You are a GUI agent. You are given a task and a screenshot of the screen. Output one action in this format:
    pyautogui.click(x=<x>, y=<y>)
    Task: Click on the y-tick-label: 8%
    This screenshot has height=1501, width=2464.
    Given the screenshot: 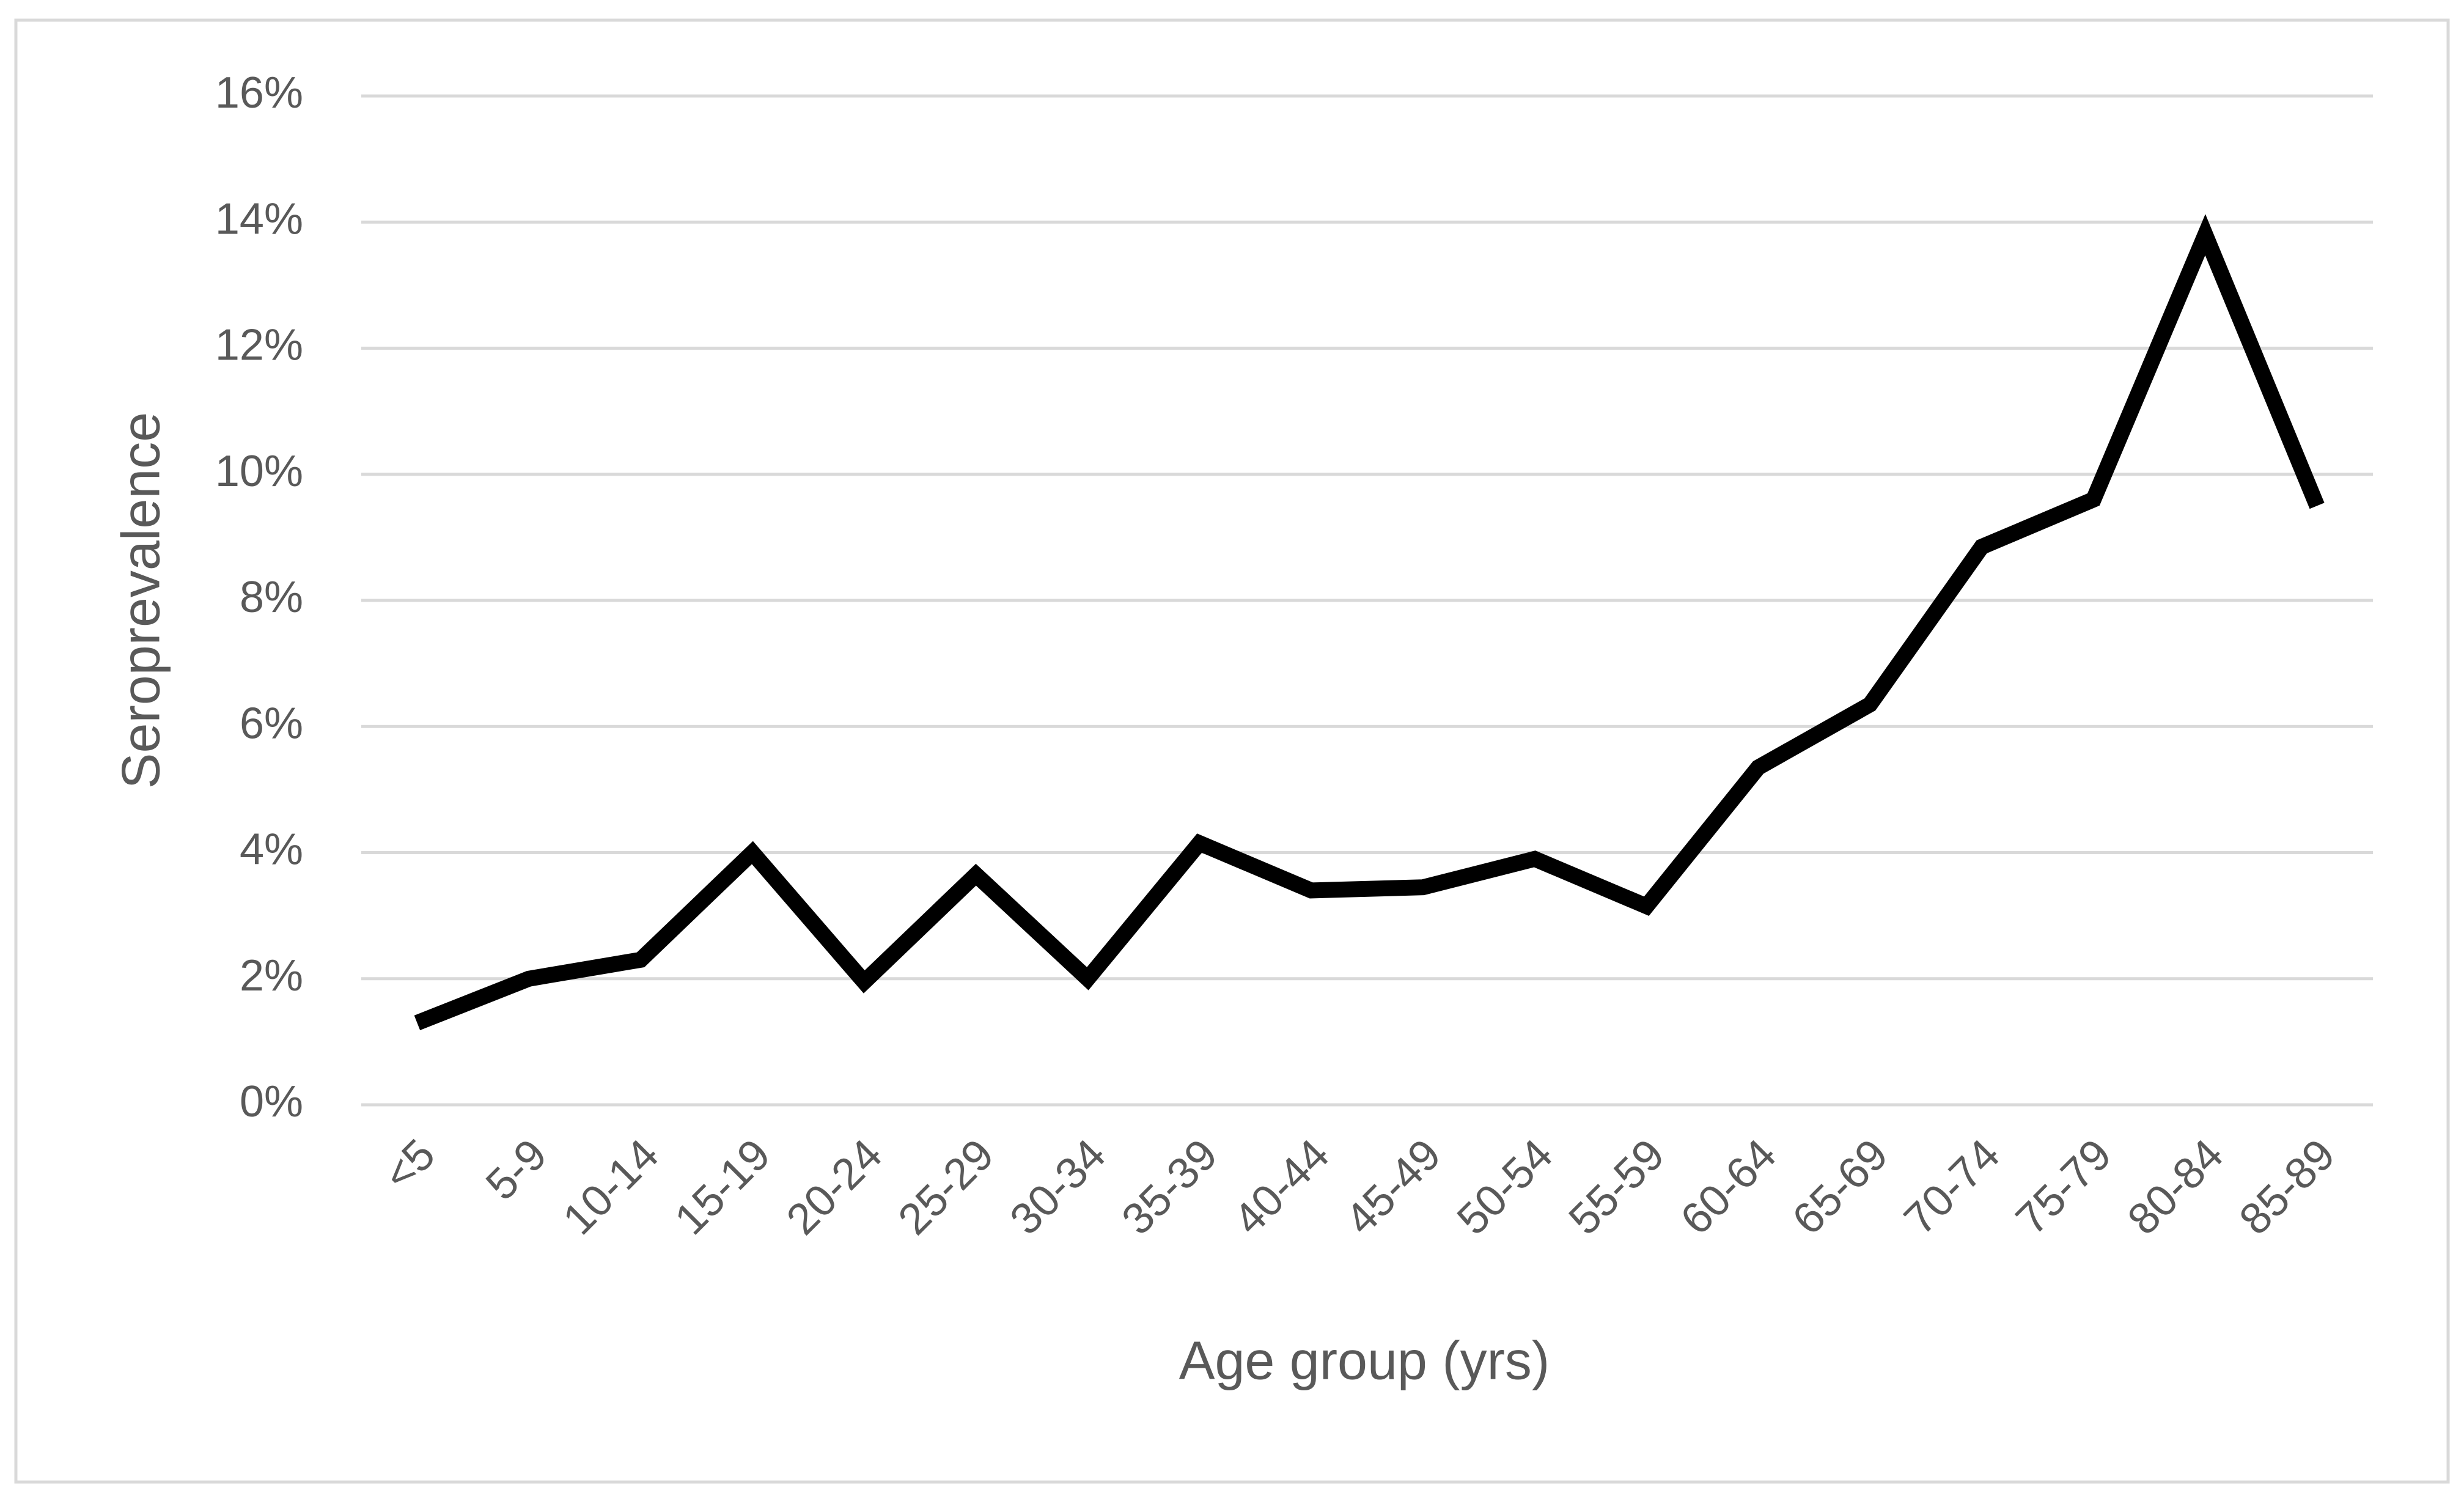 What is the action you would take?
    pyautogui.click(x=271, y=597)
    